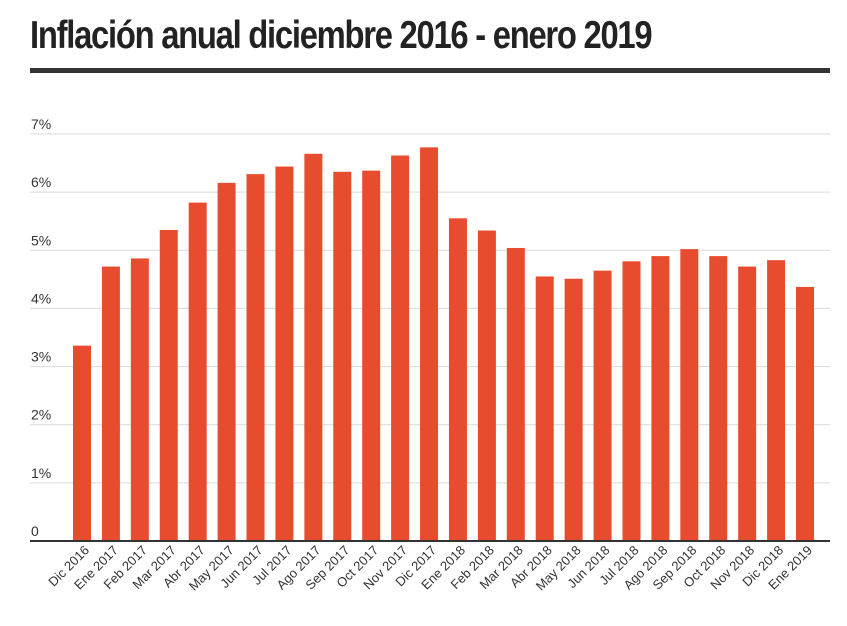  Describe the element at coordinates (41, 415) in the screenshot. I see `y-tick-label: 2%` at that location.